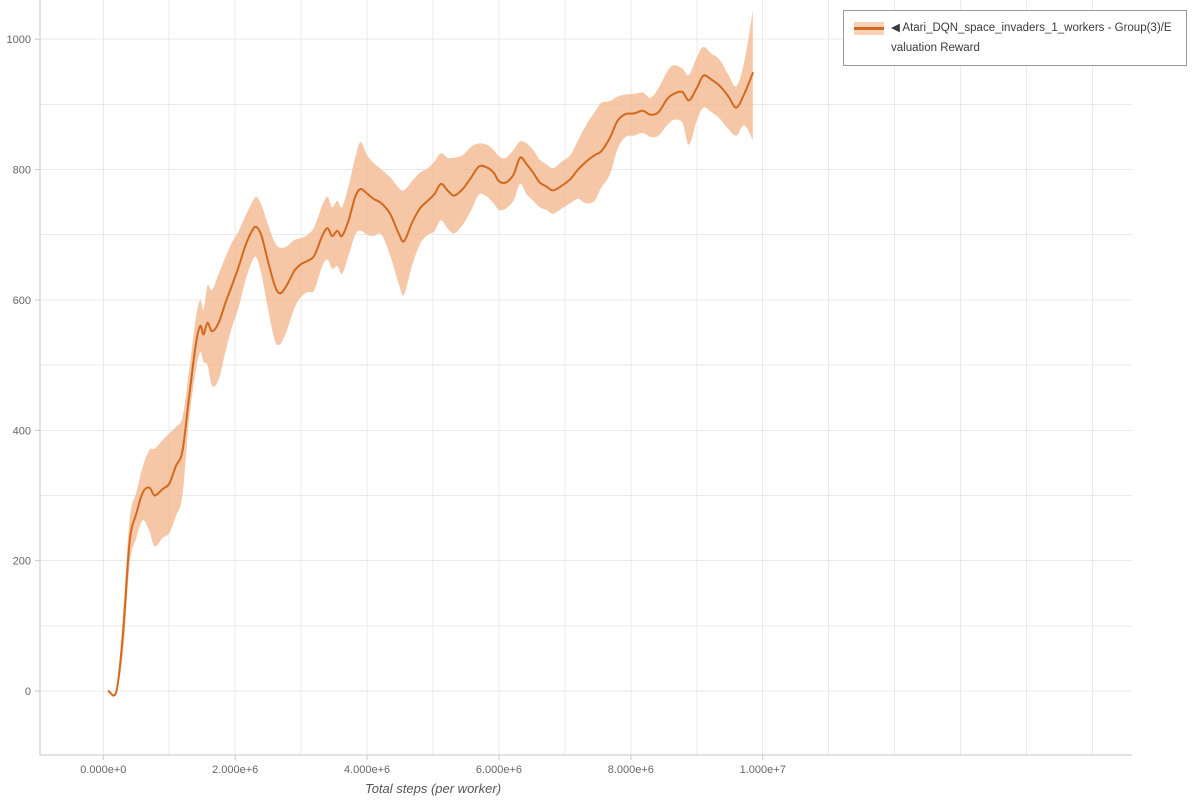 This screenshot has height=800, width=1200. I want to click on x-axis-title: Total steps (per worker), so click(433, 788).